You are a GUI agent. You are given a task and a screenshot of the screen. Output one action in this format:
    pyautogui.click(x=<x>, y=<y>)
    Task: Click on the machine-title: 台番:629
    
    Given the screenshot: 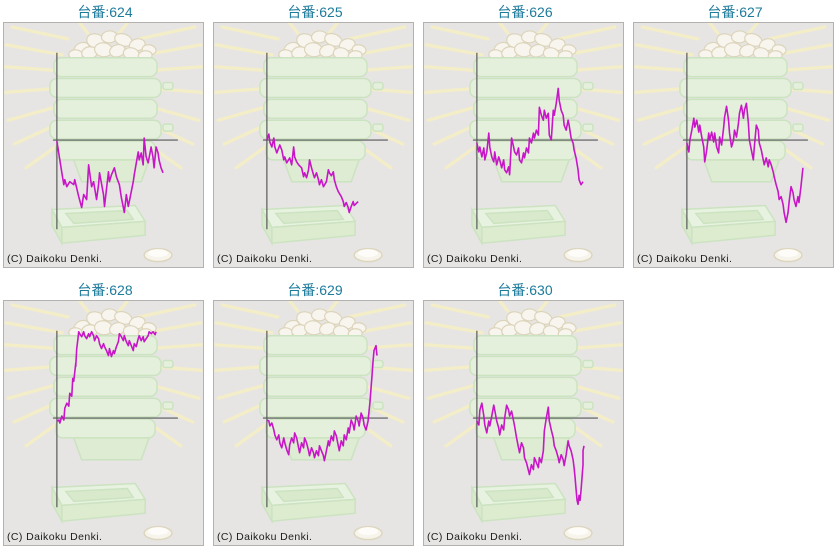 What is the action you would take?
    pyautogui.click(x=315, y=290)
    